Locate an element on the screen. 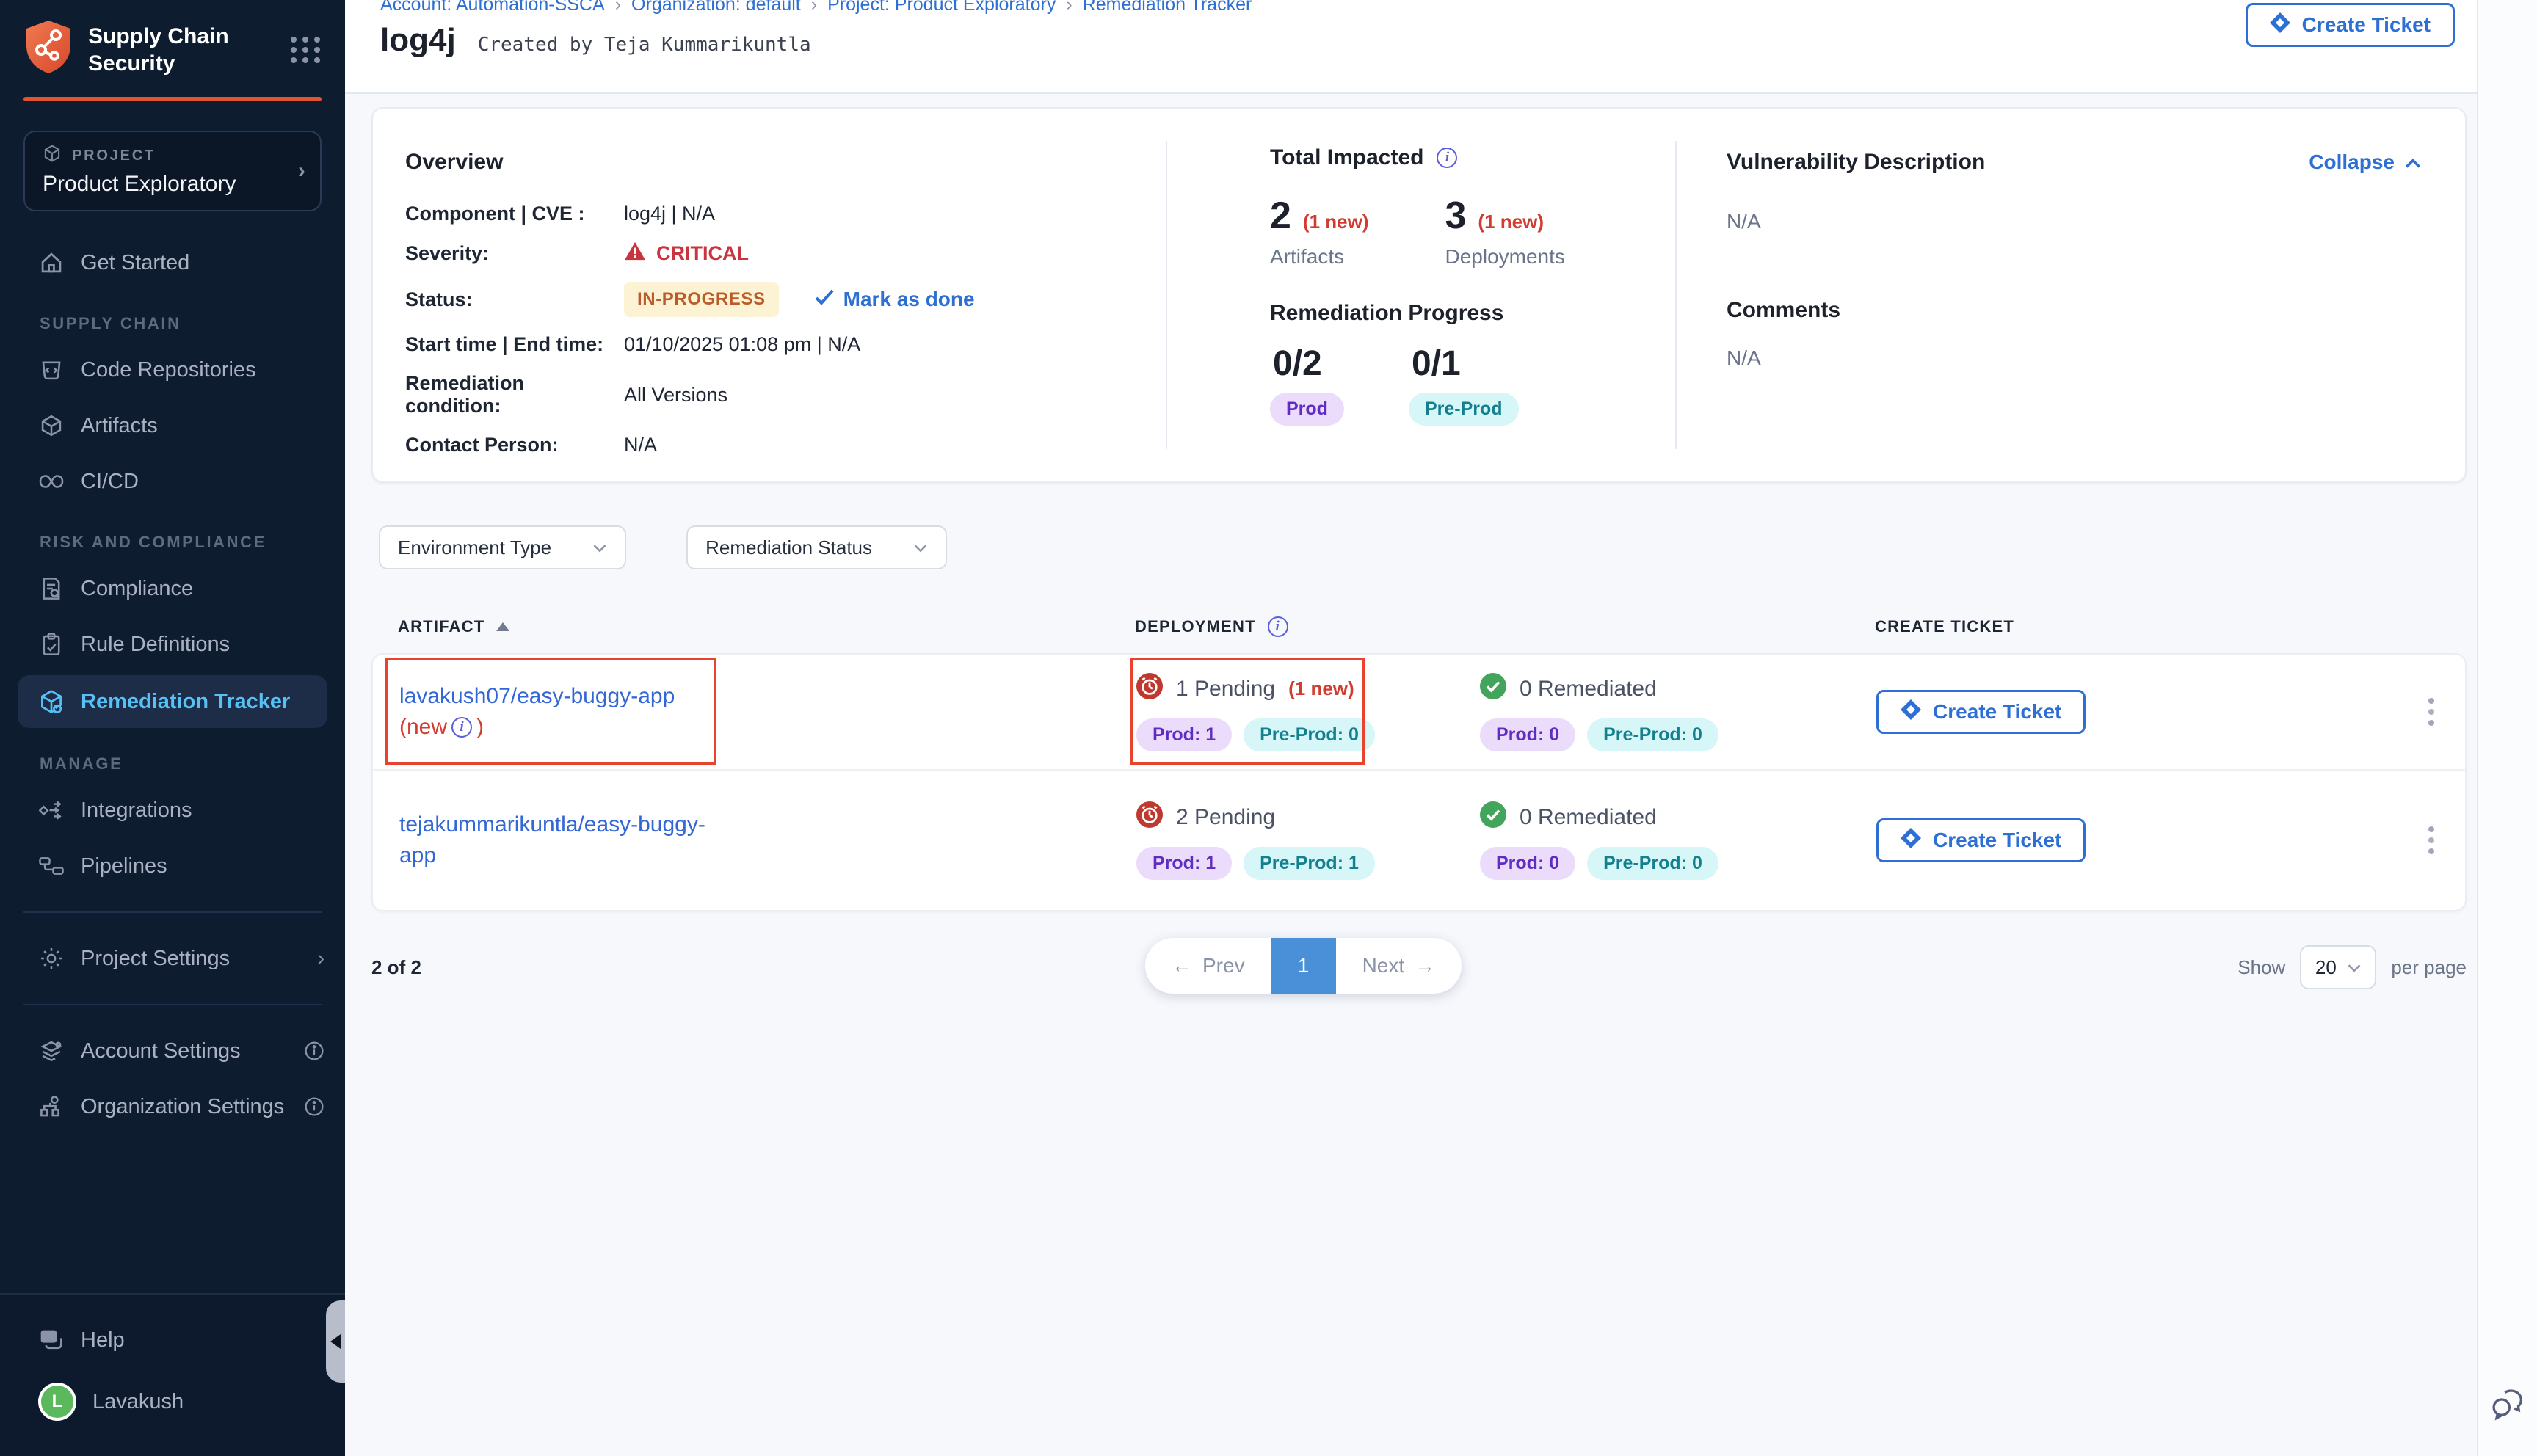 This screenshot has width=2537, height=1456. show-label: Show is located at coordinates (2261, 967).